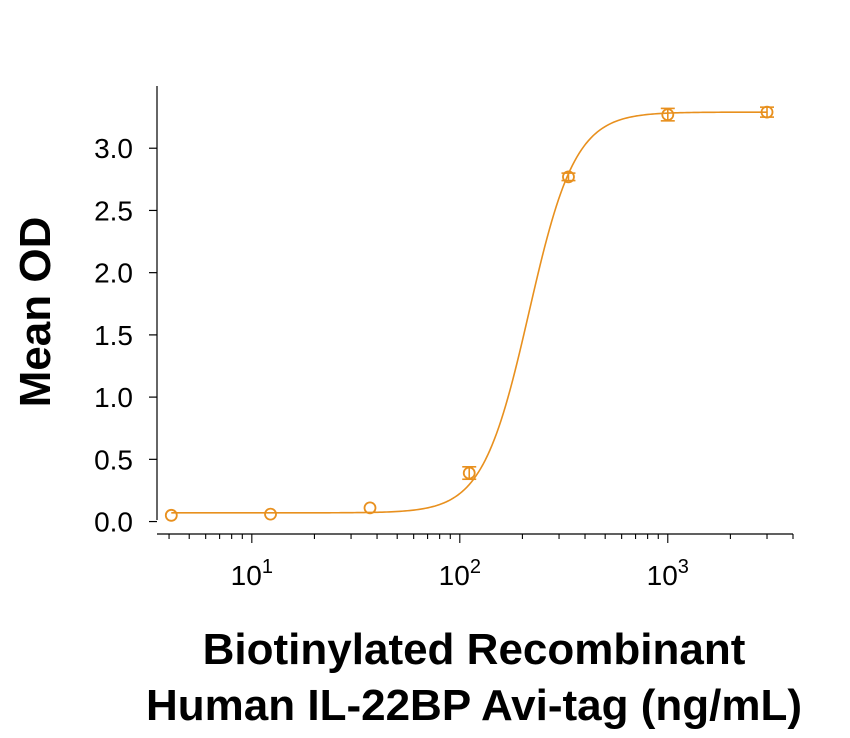 The width and height of the screenshot is (850, 738). What do you see at coordinates (113, 459) in the screenshot?
I see `y-tick-label: 0.5` at bounding box center [113, 459].